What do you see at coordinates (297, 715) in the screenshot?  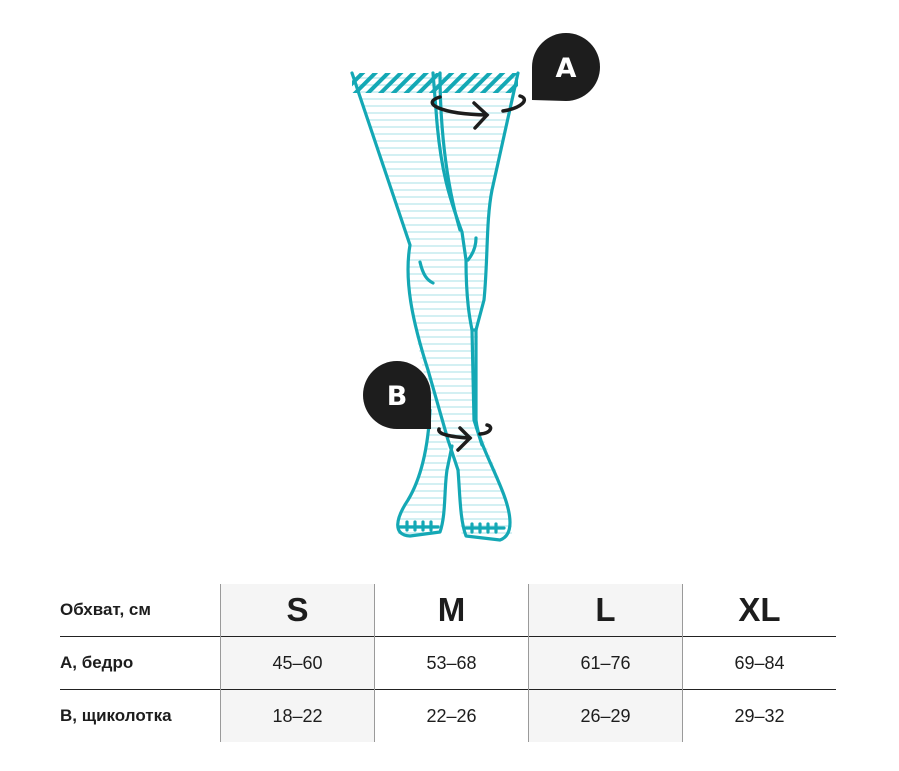 I see `cell: 18–22` at bounding box center [297, 715].